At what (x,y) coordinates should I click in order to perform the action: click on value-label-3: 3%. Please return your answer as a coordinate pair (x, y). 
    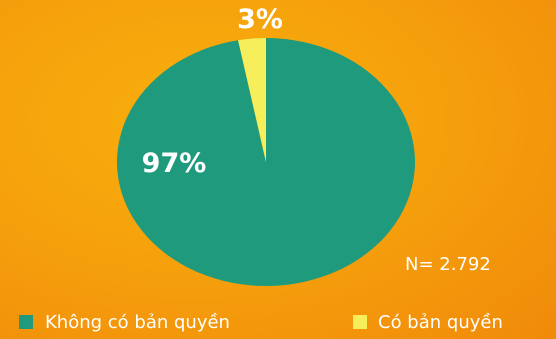
    Looking at the image, I should click on (260, 19).